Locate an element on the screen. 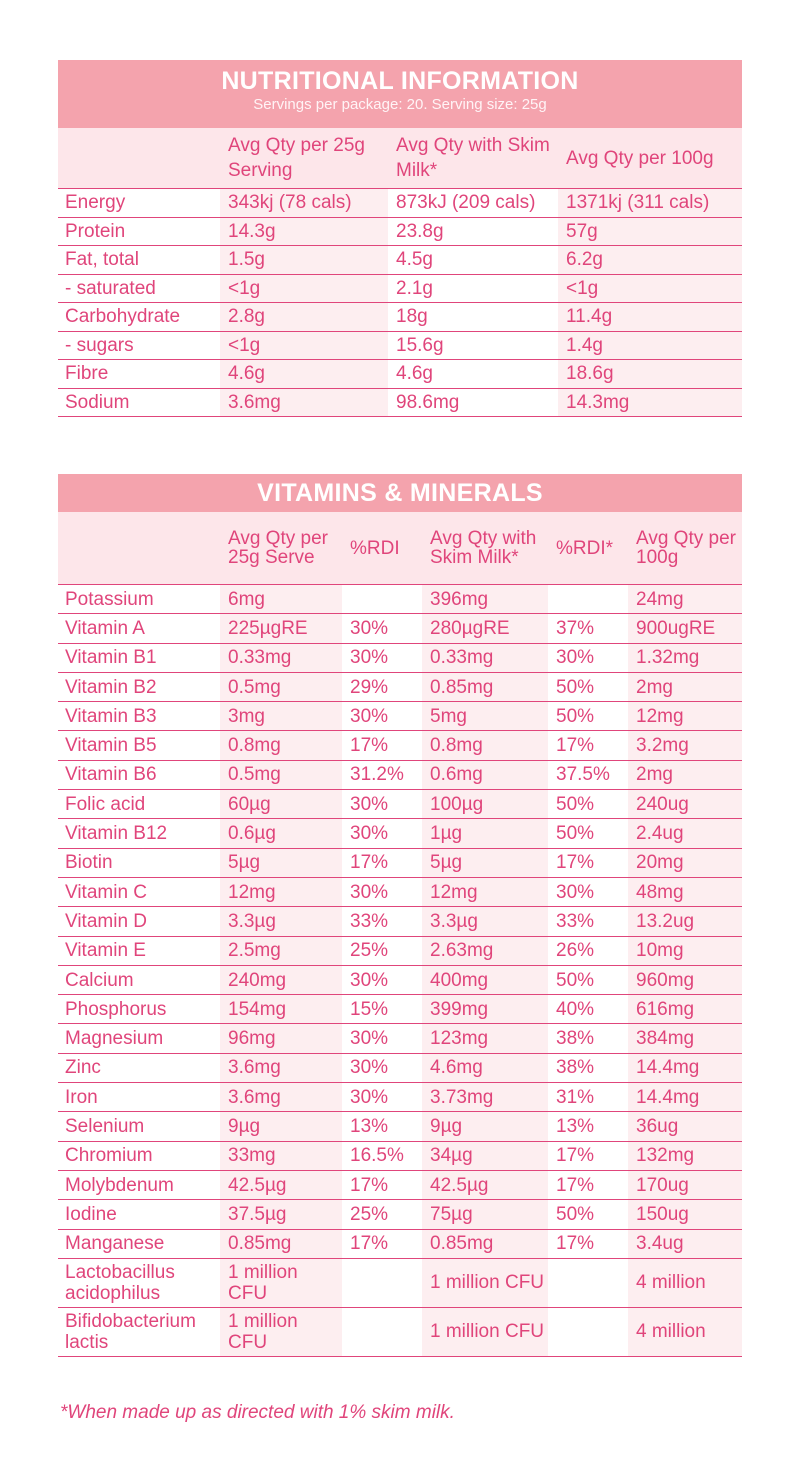  nutrient-name: Vitamin B5 is located at coordinates (139, 745).